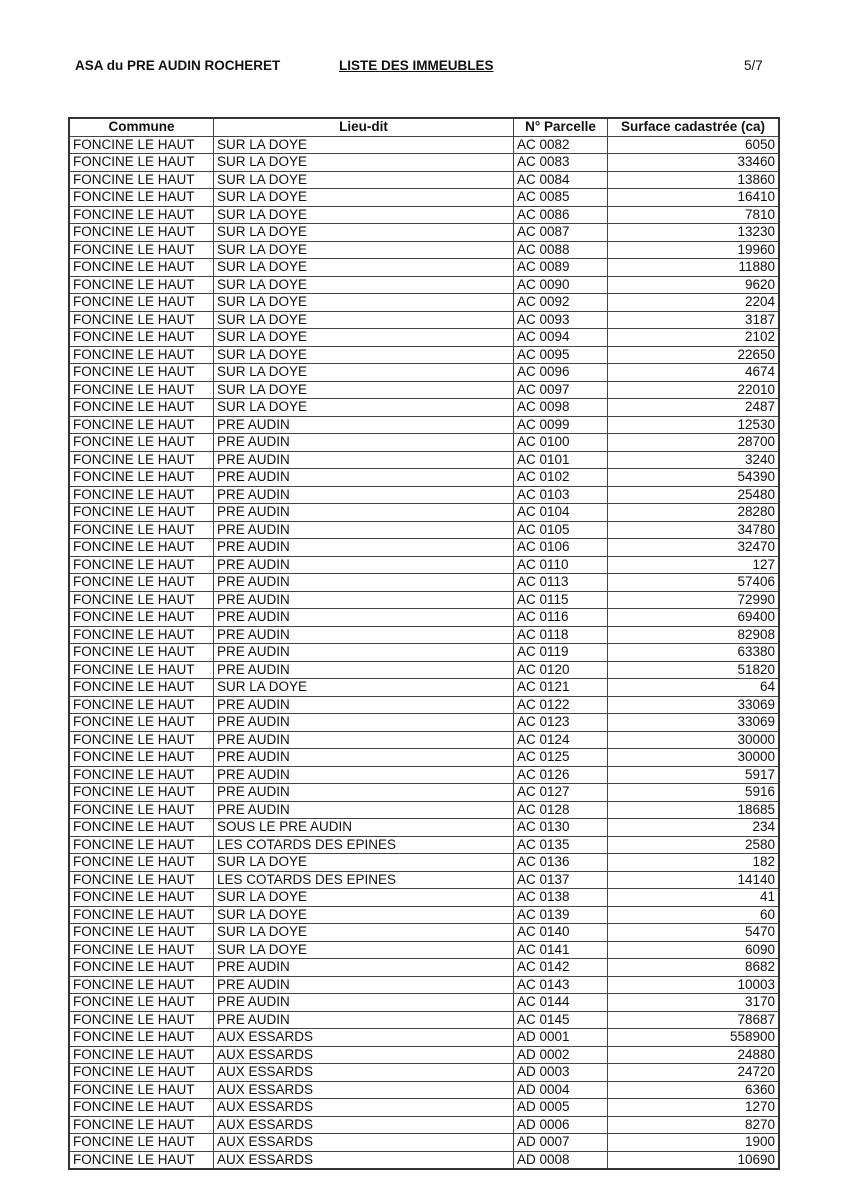 Image resolution: width=849 pixels, height=1200 pixels. What do you see at coordinates (424, 337) in the screenshot?
I see `table-row: FONCINE LE HAUT SUR LA DOYE AC 0094 2102` at bounding box center [424, 337].